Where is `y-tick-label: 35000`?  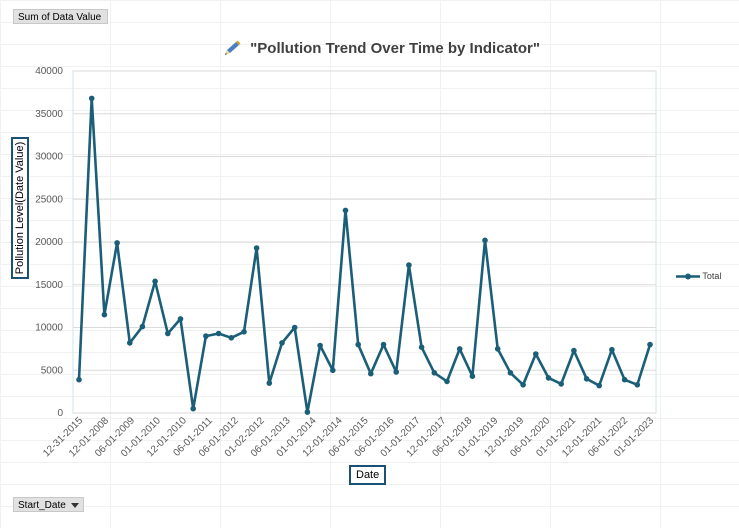
y-tick-label: 35000 is located at coordinates (49, 114).